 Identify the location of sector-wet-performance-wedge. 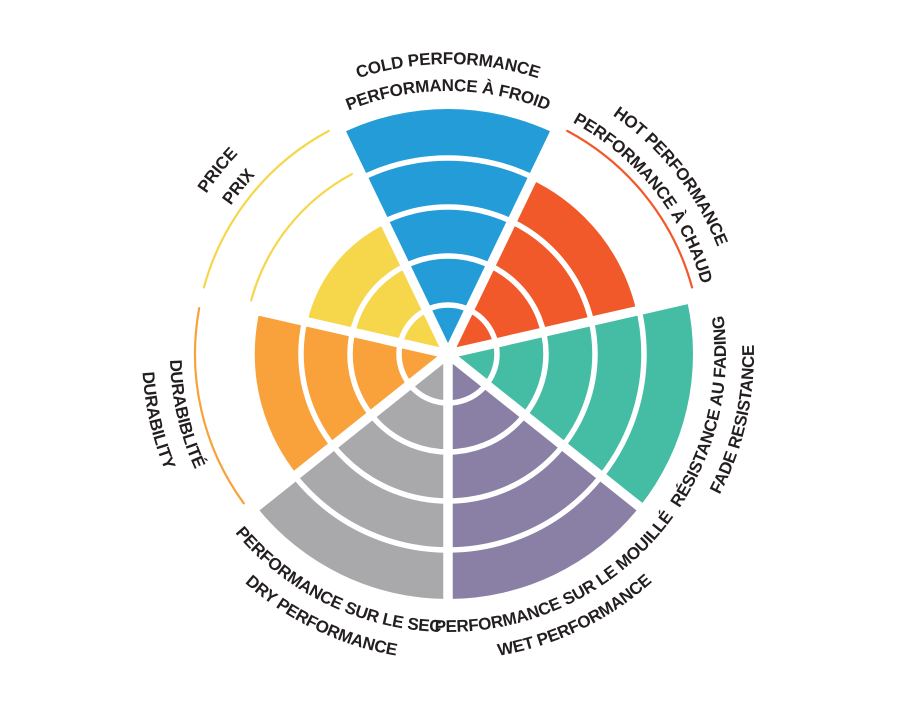
(544, 476).